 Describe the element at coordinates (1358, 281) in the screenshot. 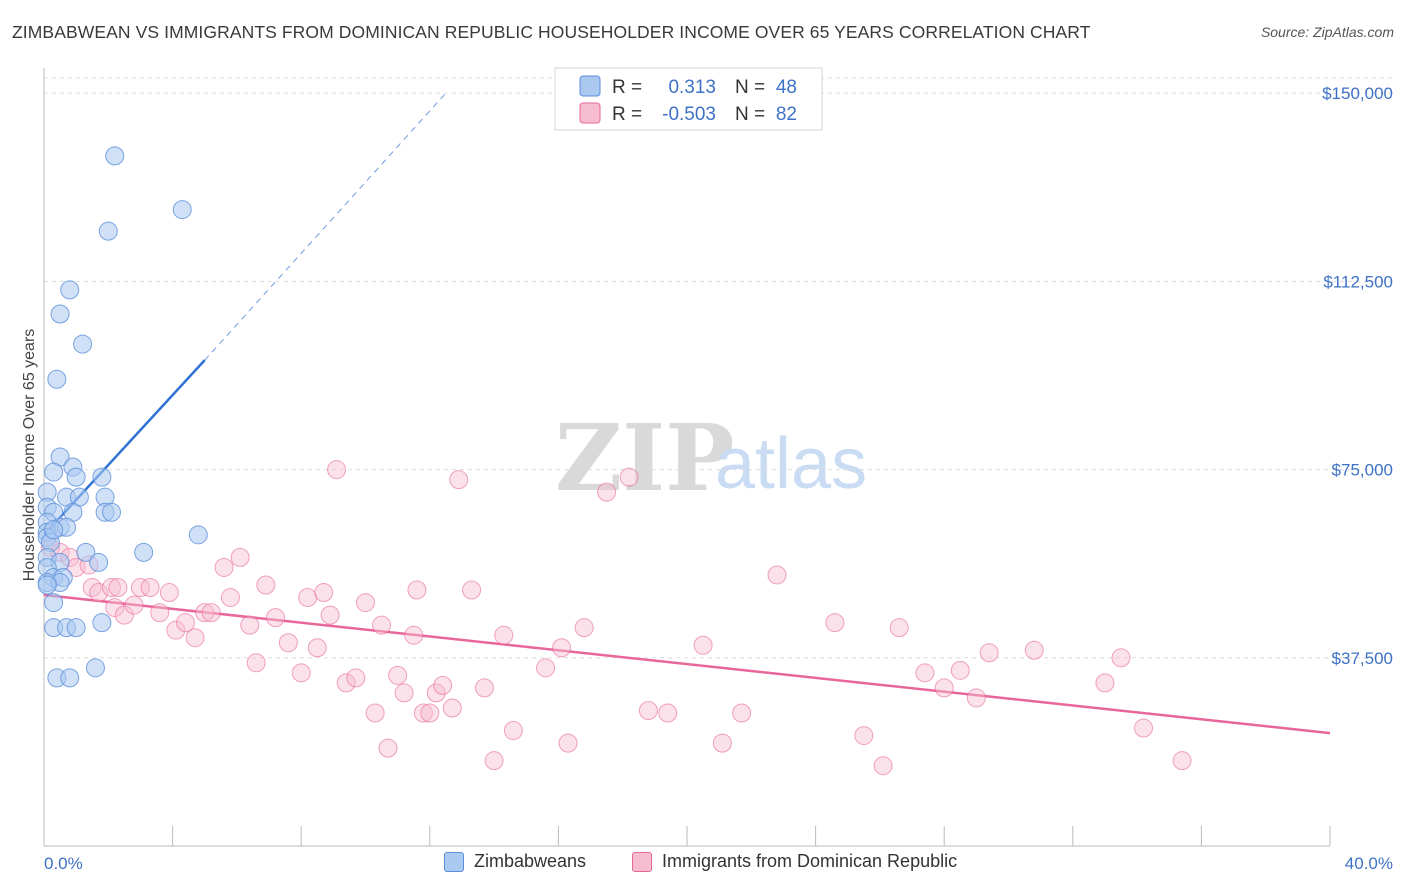

I see `y-tick-label: $112,500` at that location.